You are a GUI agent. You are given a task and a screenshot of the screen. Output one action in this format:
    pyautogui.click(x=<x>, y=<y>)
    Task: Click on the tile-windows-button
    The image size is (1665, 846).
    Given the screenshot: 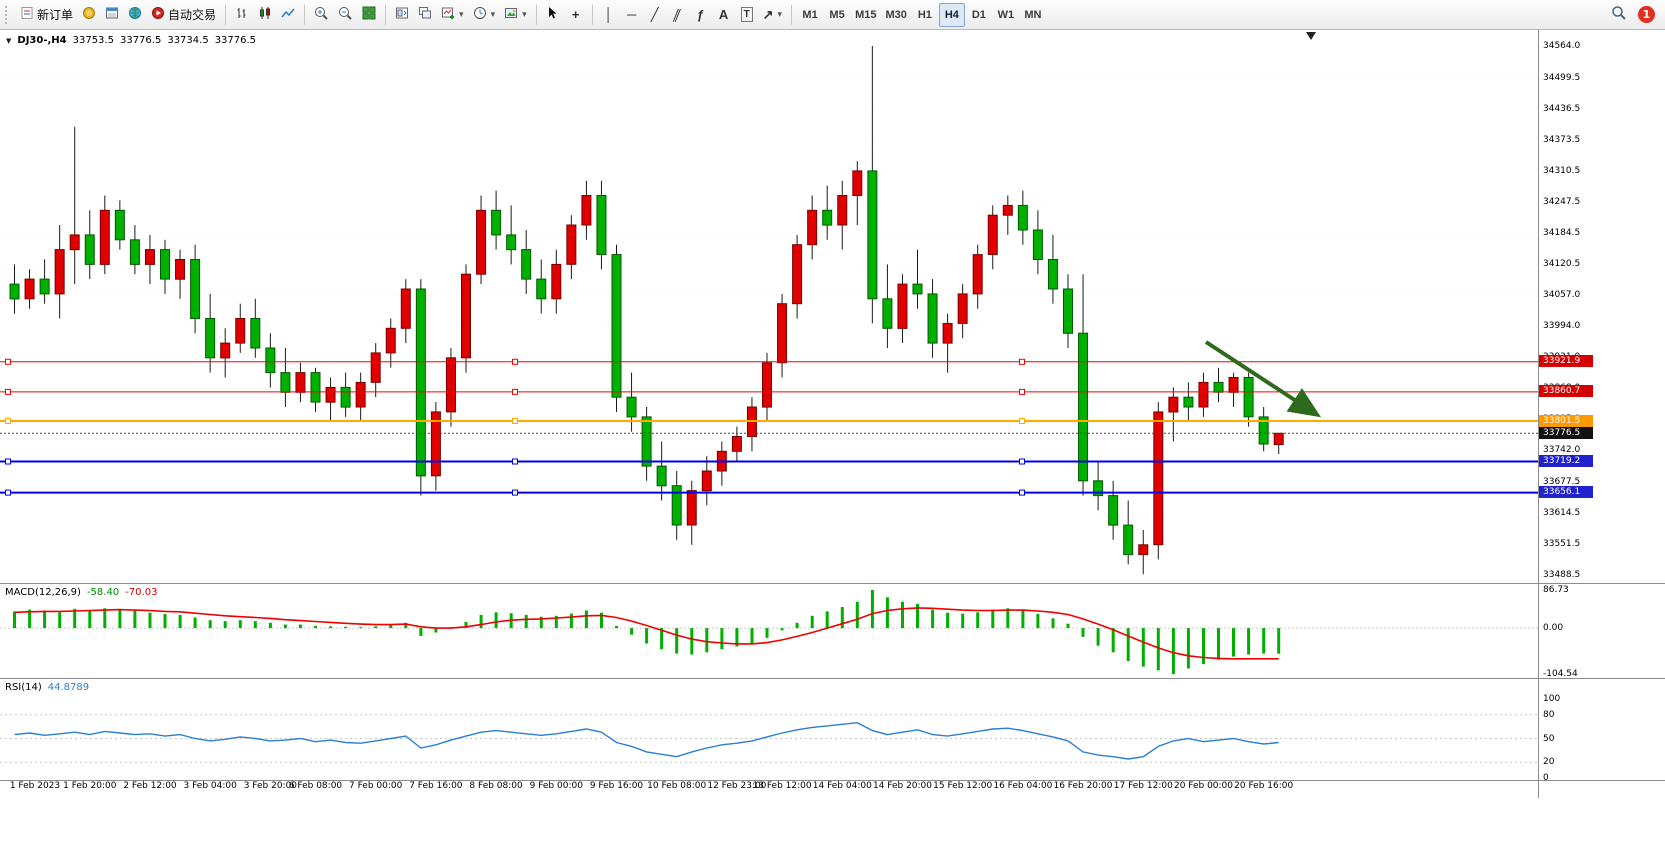 What is the action you would take?
    pyautogui.click(x=369, y=15)
    